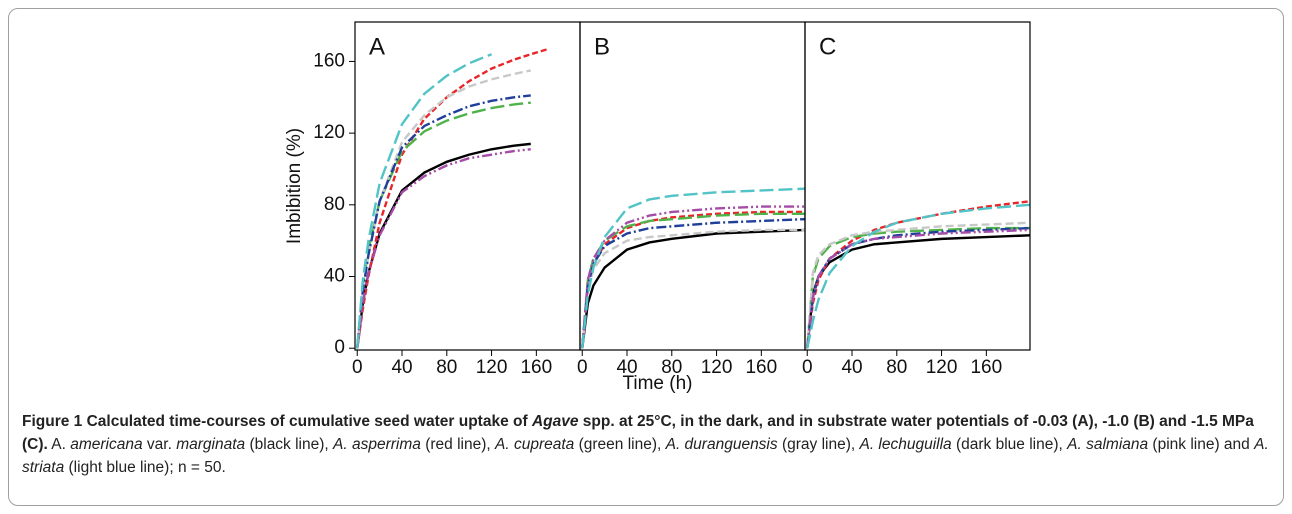 This screenshot has width=1292, height=514. Describe the element at coordinates (329, 132) in the screenshot. I see `y-tick-label: 120` at that location.